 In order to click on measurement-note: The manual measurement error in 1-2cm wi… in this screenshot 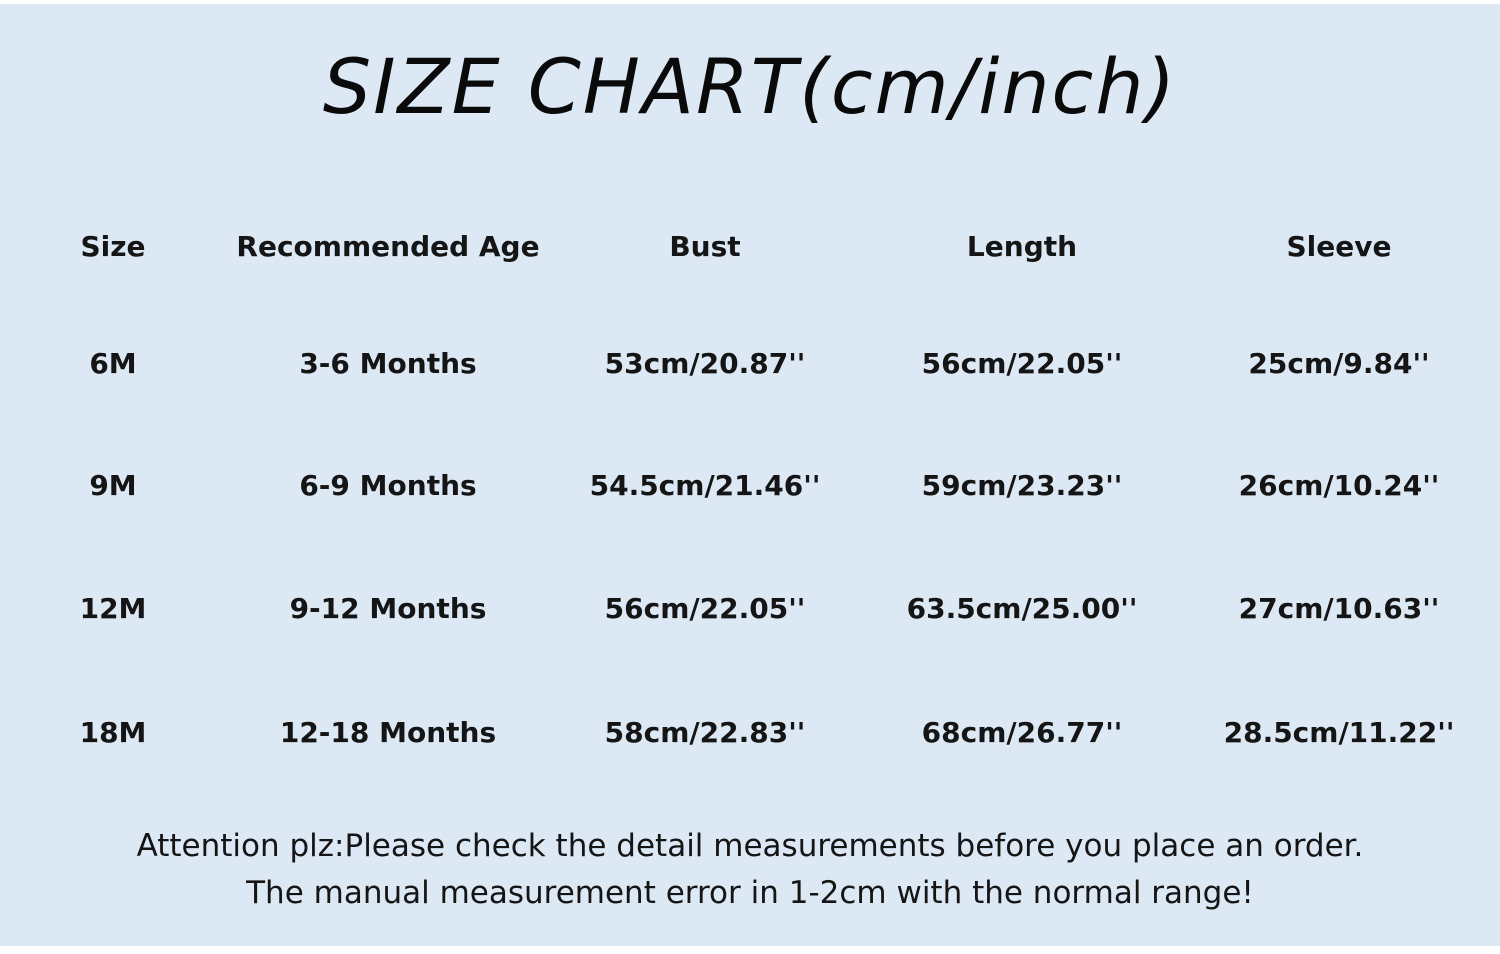, I will do `click(750, 893)`.